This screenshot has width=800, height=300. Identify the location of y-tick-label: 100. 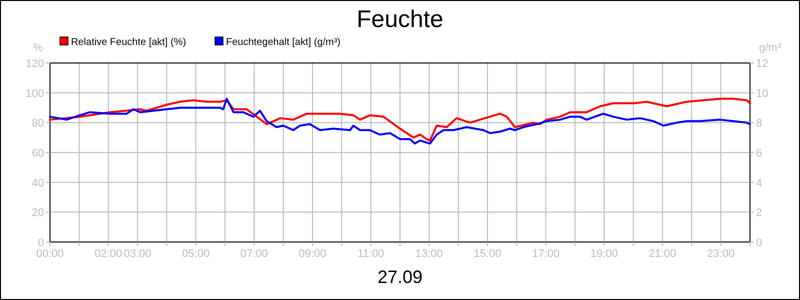
(35, 94).